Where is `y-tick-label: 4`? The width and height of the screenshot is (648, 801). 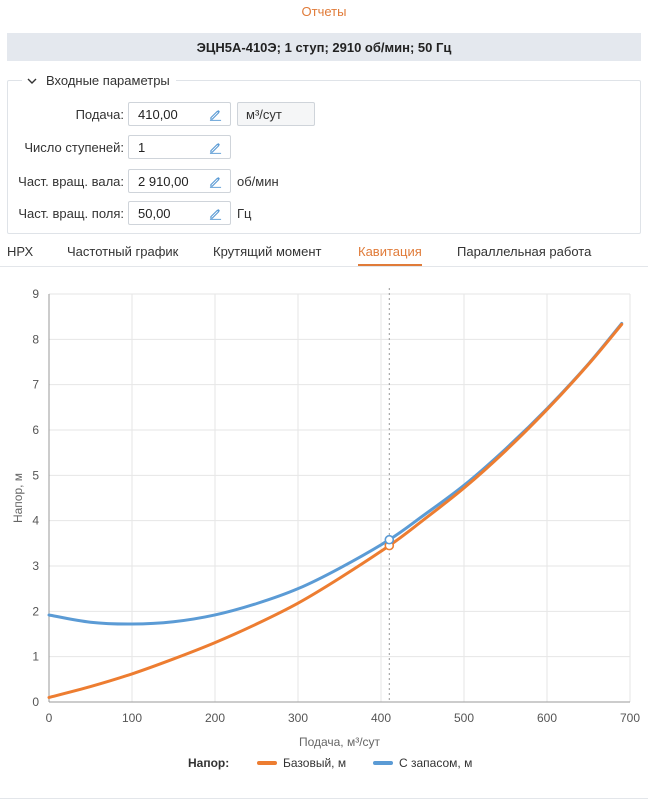 y-tick-label: 4 is located at coordinates (35, 521).